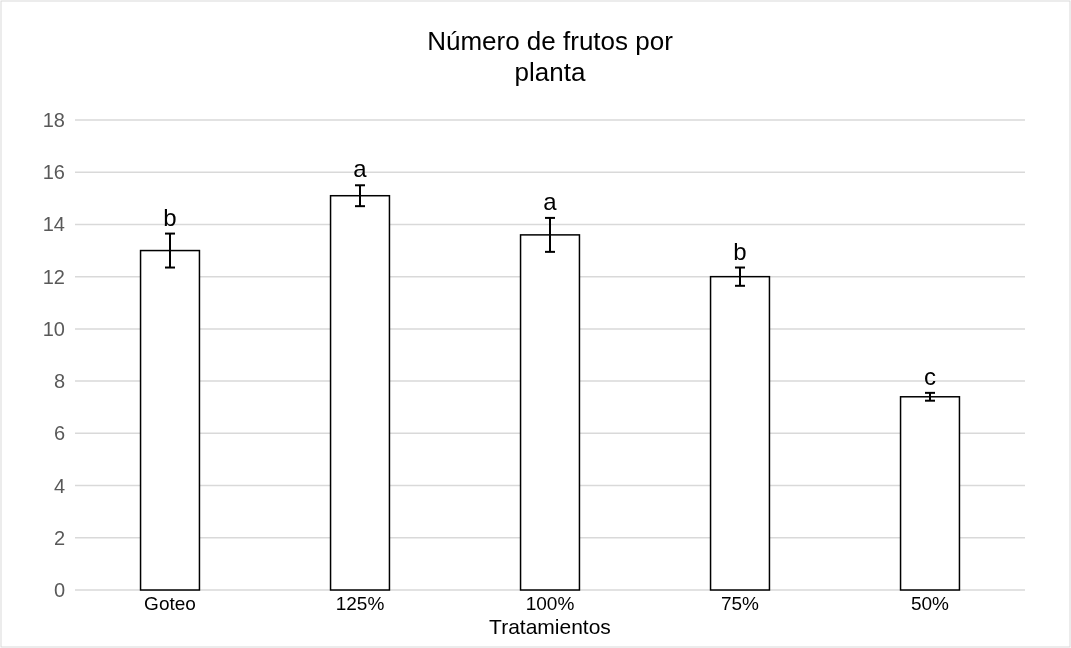 The width and height of the screenshot is (1071, 648). What do you see at coordinates (550, 626) in the screenshot?
I see `x-axis-title: Tratamientos` at bounding box center [550, 626].